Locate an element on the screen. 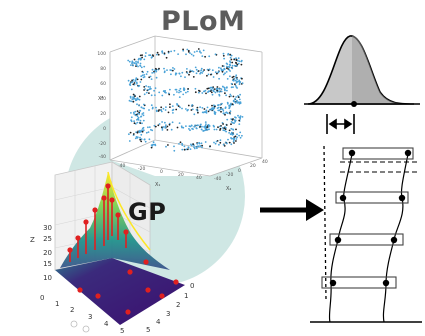  node-point is located at coordinates (338, 240).